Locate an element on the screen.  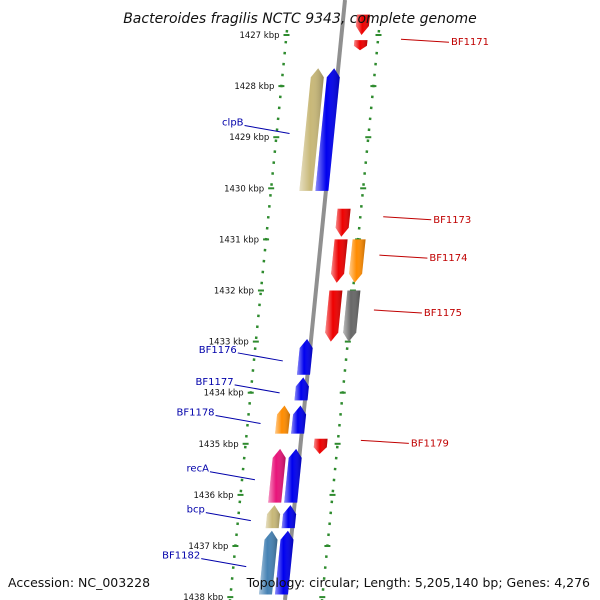
gene-label: BF1171 is located at coordinates (470, 42).